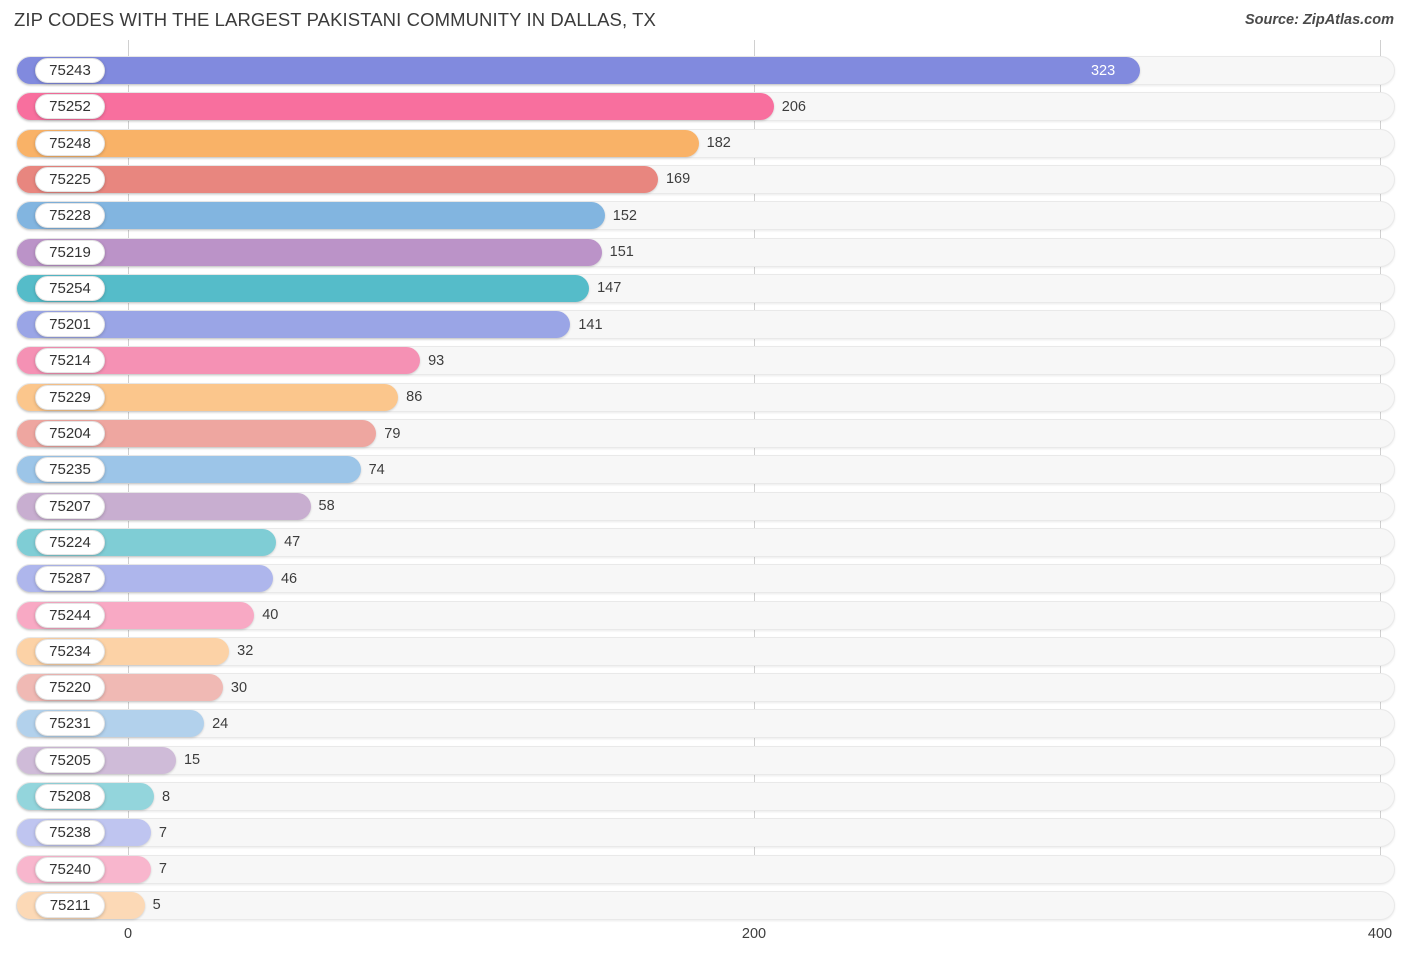  I want to click on bar-row: 75248 182, so click(705, 143).